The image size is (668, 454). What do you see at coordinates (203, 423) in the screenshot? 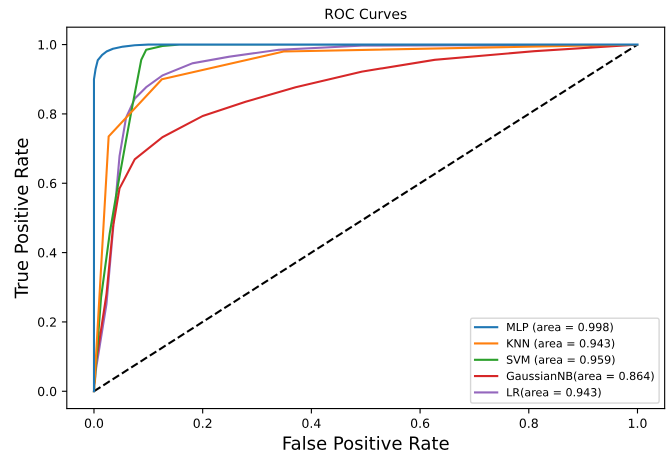
I see `x-tick-label: 0.2` at bounding box center [203, 423].